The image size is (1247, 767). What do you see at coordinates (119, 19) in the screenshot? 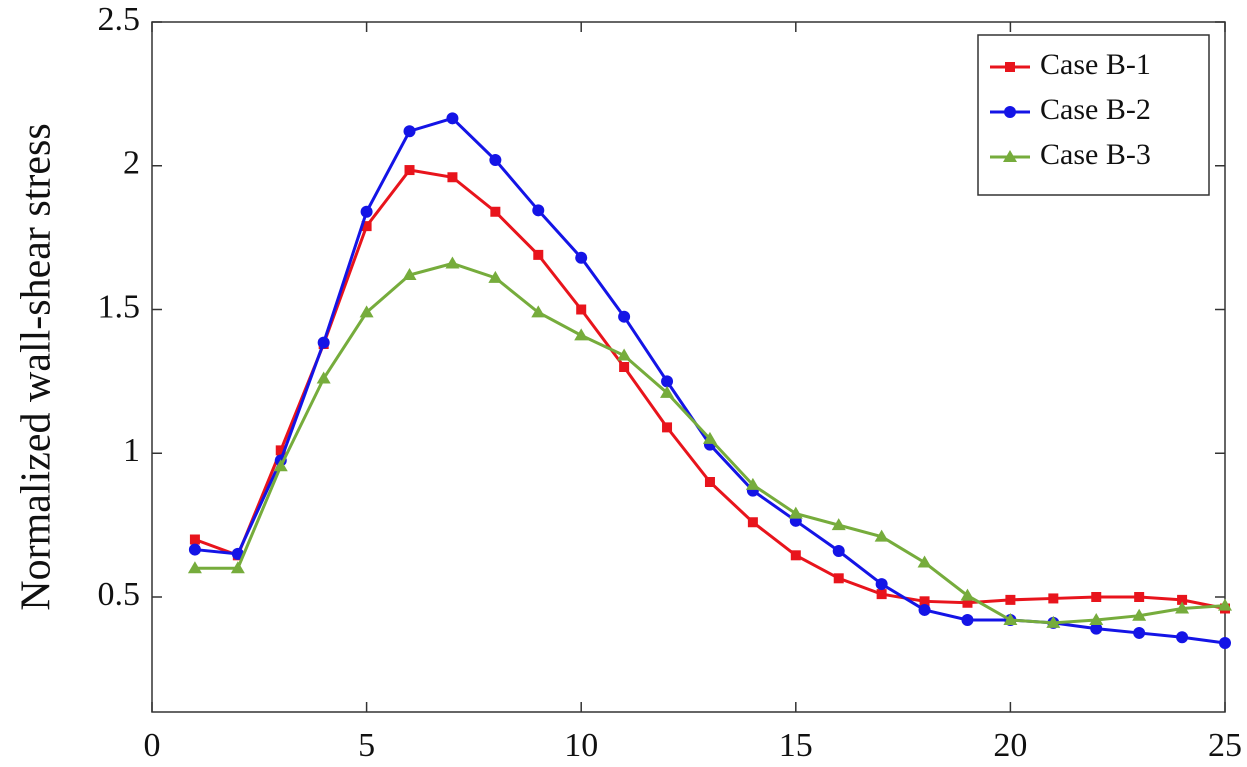
I see `y-tick-label: 2.5` at bounding box center [119, 19].